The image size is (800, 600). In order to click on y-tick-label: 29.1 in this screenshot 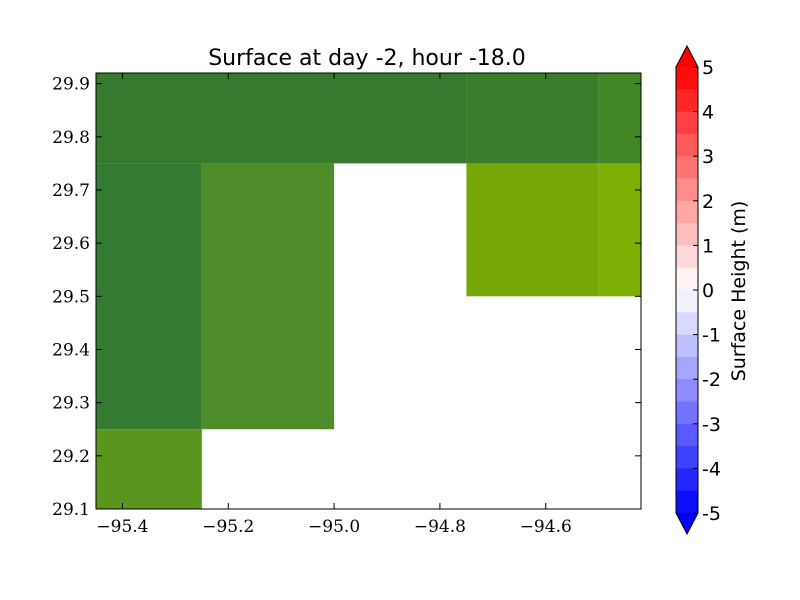, I will do `click(71, 510)`.